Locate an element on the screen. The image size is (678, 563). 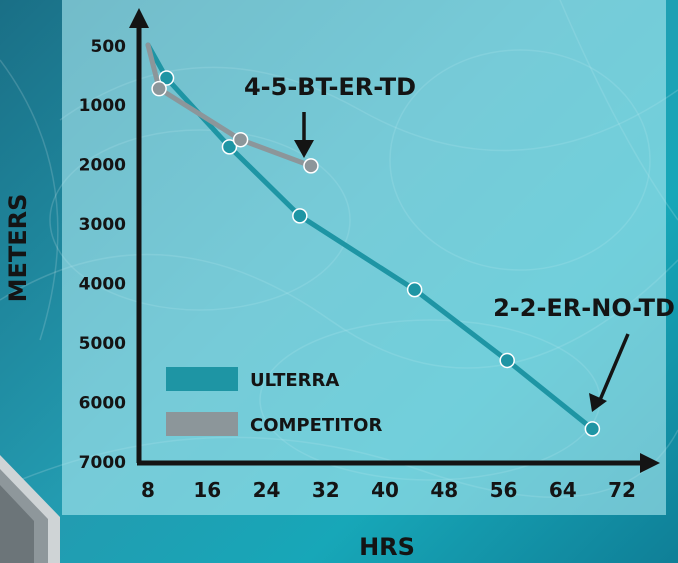
annotation-arrow is located at coordinates (614, 367).